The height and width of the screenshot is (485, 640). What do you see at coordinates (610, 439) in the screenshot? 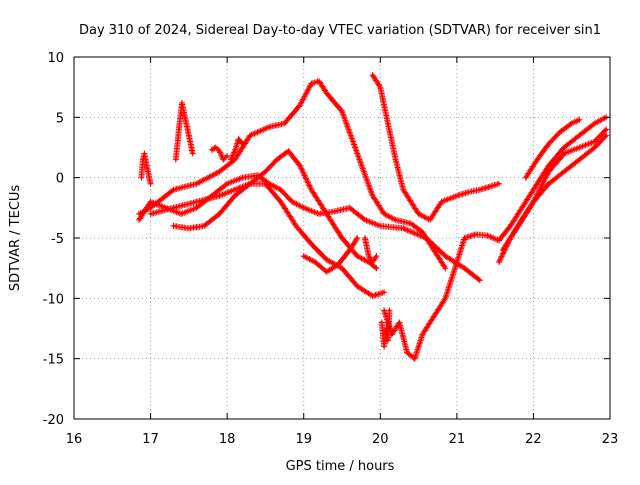
I see `x-tick-label: 23` at bounding box center [610, 439].